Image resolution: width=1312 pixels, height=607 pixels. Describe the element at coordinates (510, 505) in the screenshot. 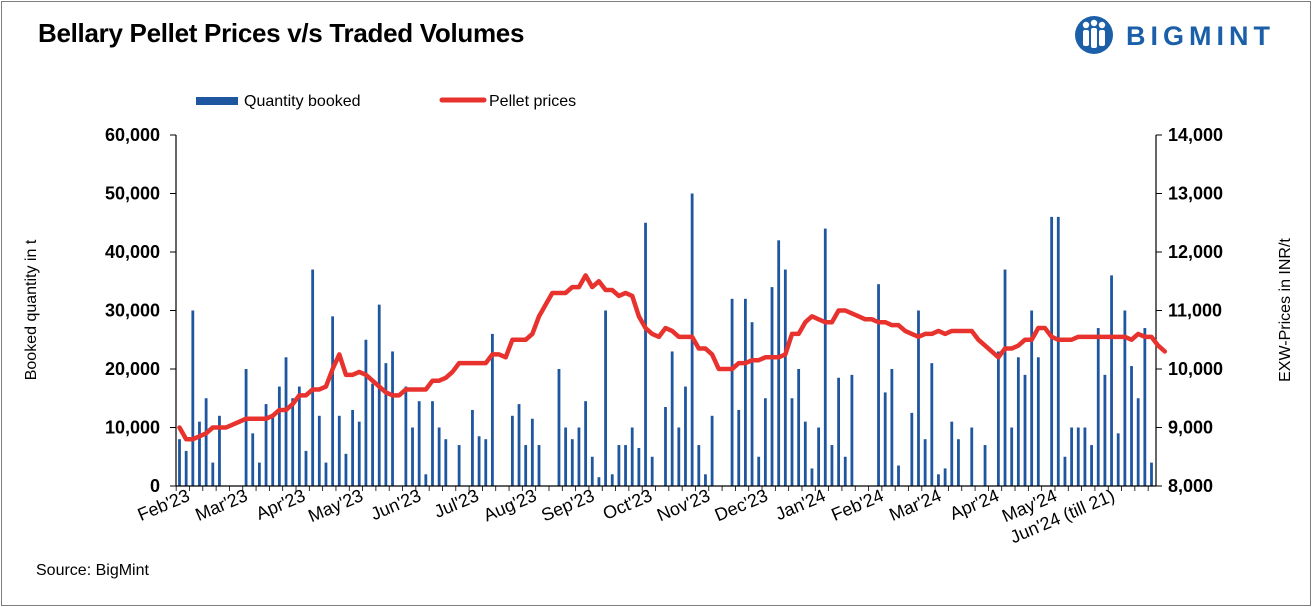

I see `x-tick-label: Aug'23` at that location.